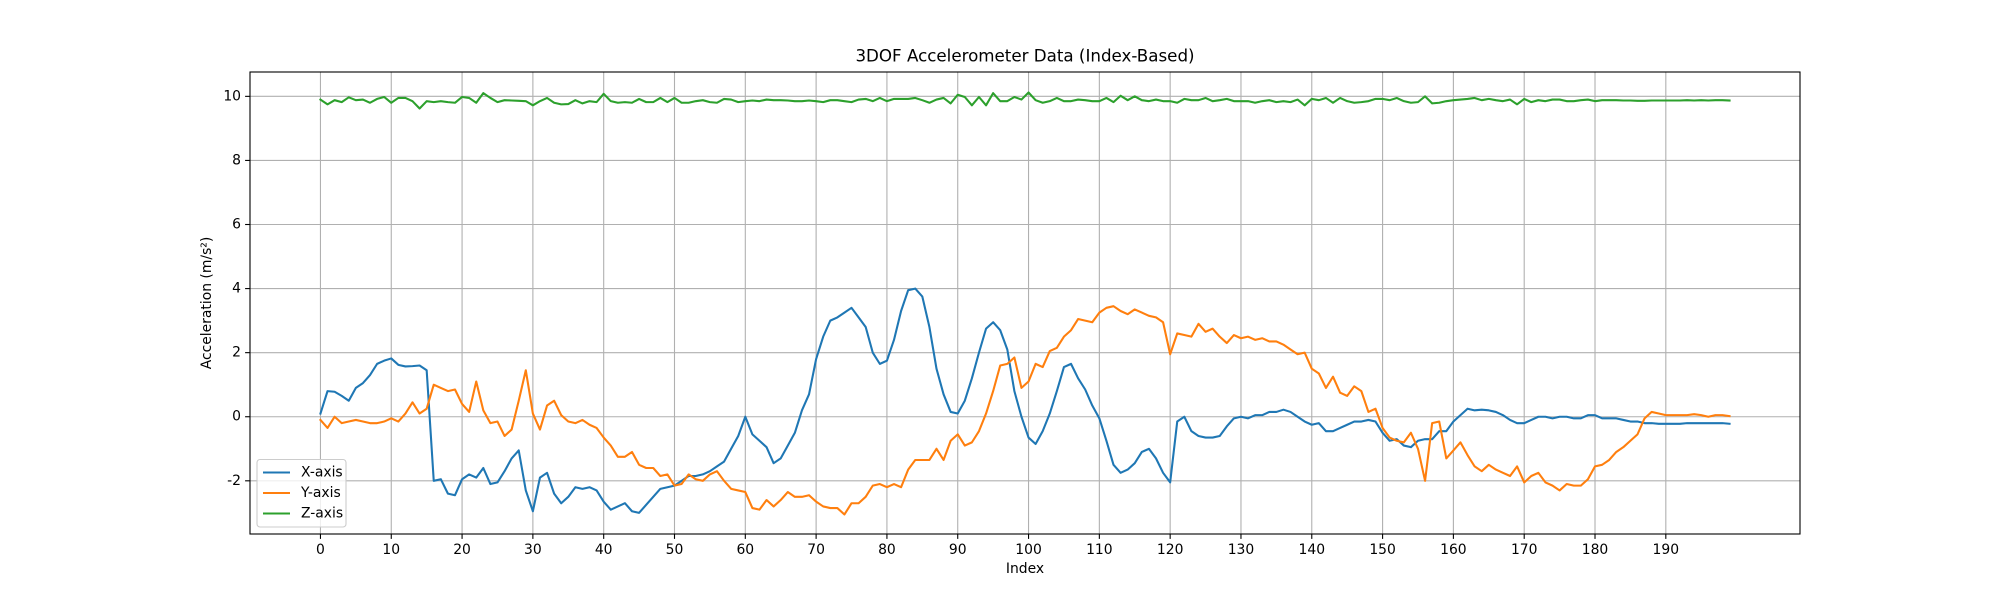  Describe the element at coordinates (391, 550) in the screenshot. I see `x-tick-label: 10` at that location.